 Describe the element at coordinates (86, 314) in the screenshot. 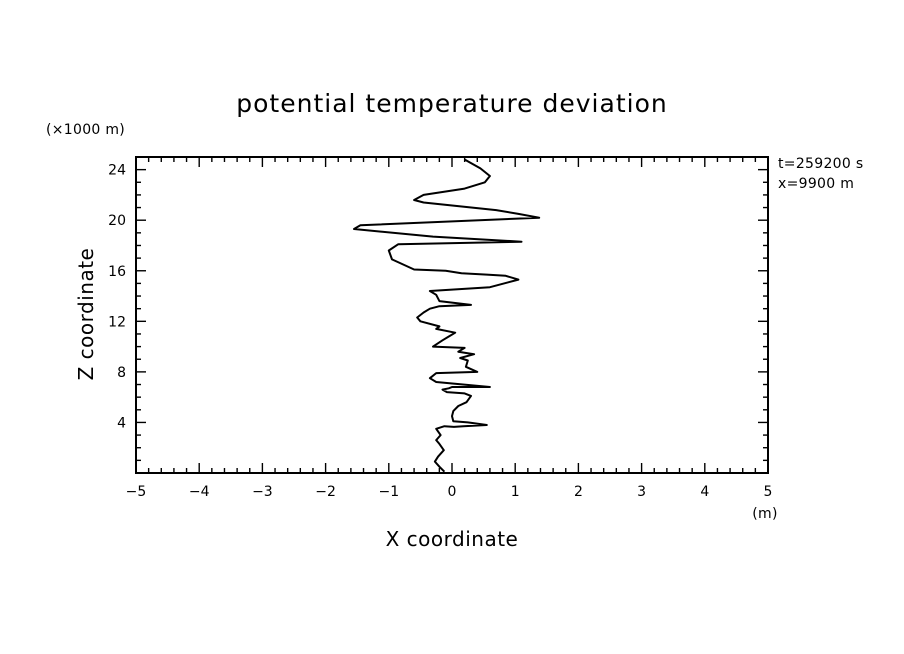

I see `y-axis-label: Z coordinate` at that location.